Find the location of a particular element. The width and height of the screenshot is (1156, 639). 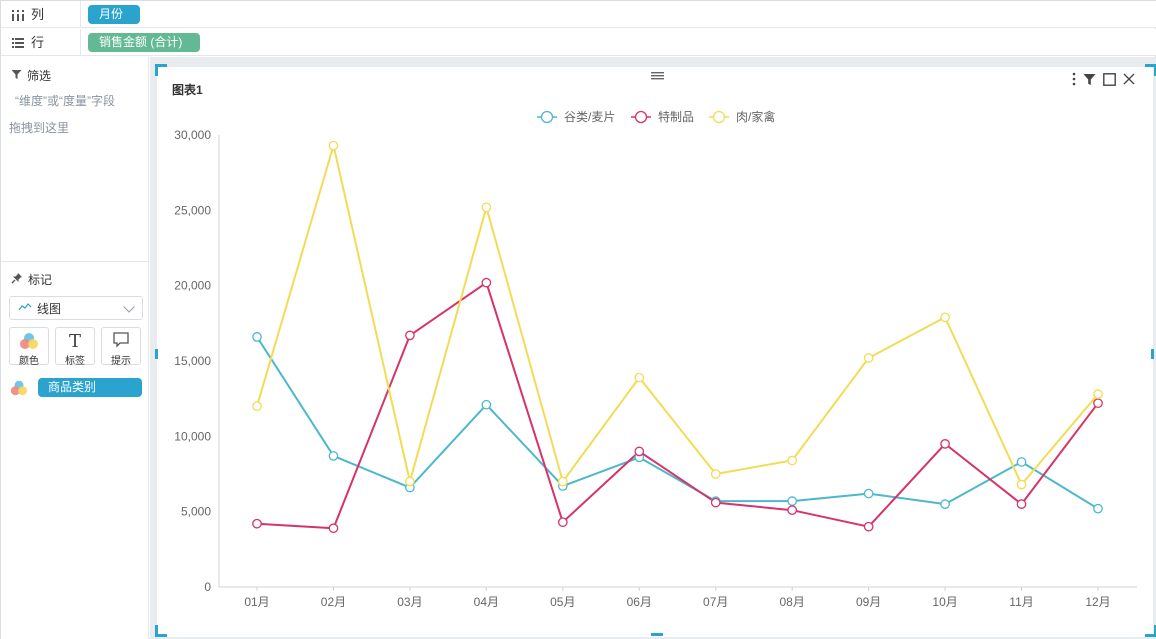

chevron-down-icon is located at coordinates (129, 307).